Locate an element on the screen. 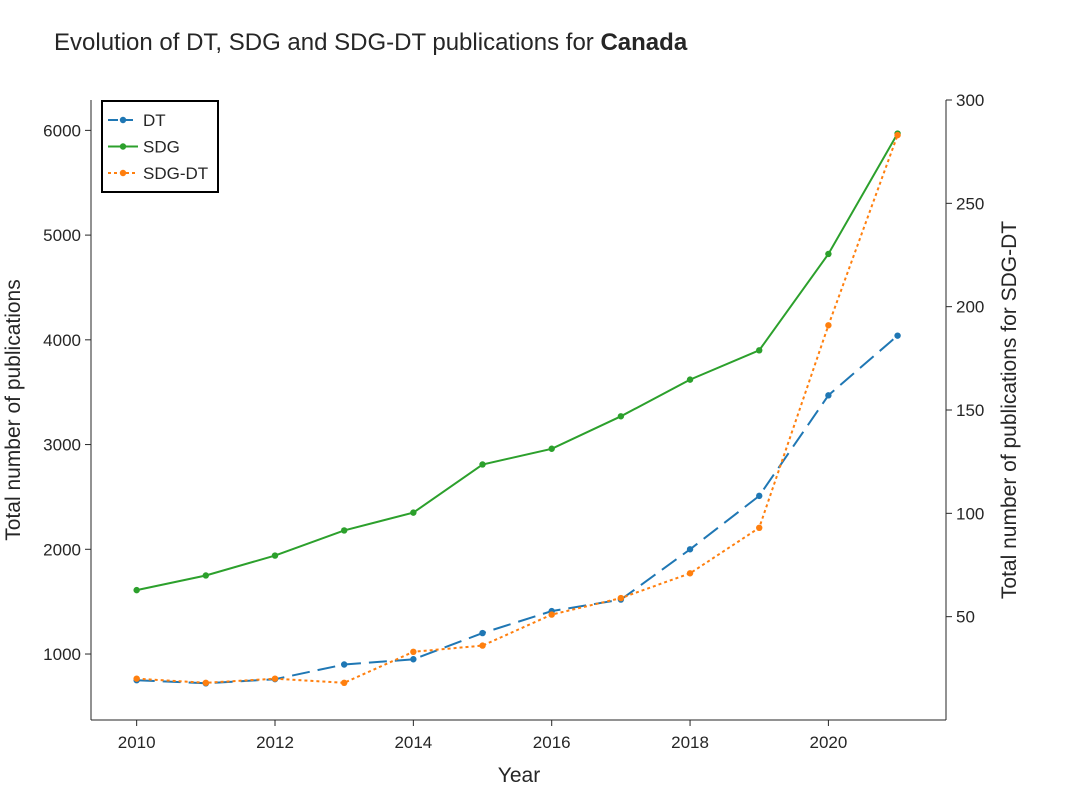  x-tick-label: 2012 is located at coordinates (275, 742).